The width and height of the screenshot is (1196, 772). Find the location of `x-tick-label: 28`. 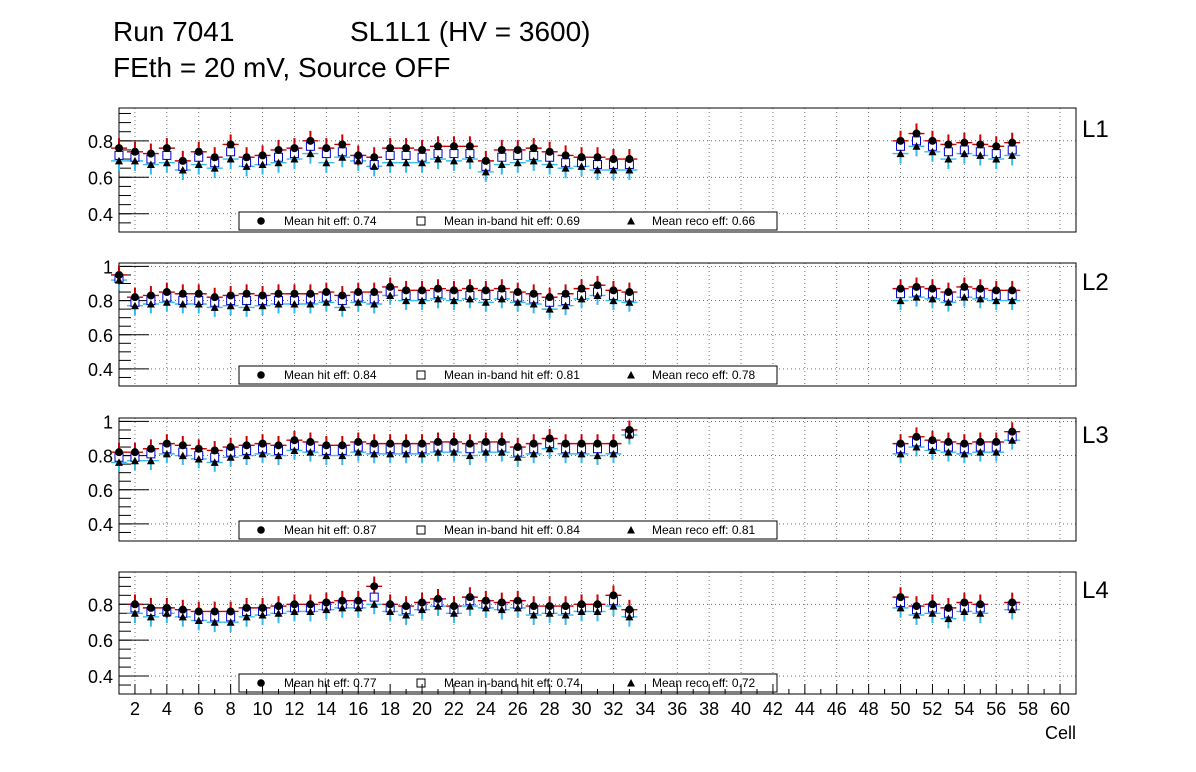

x-tick-label: 28 is located at coordinates (550, 709).